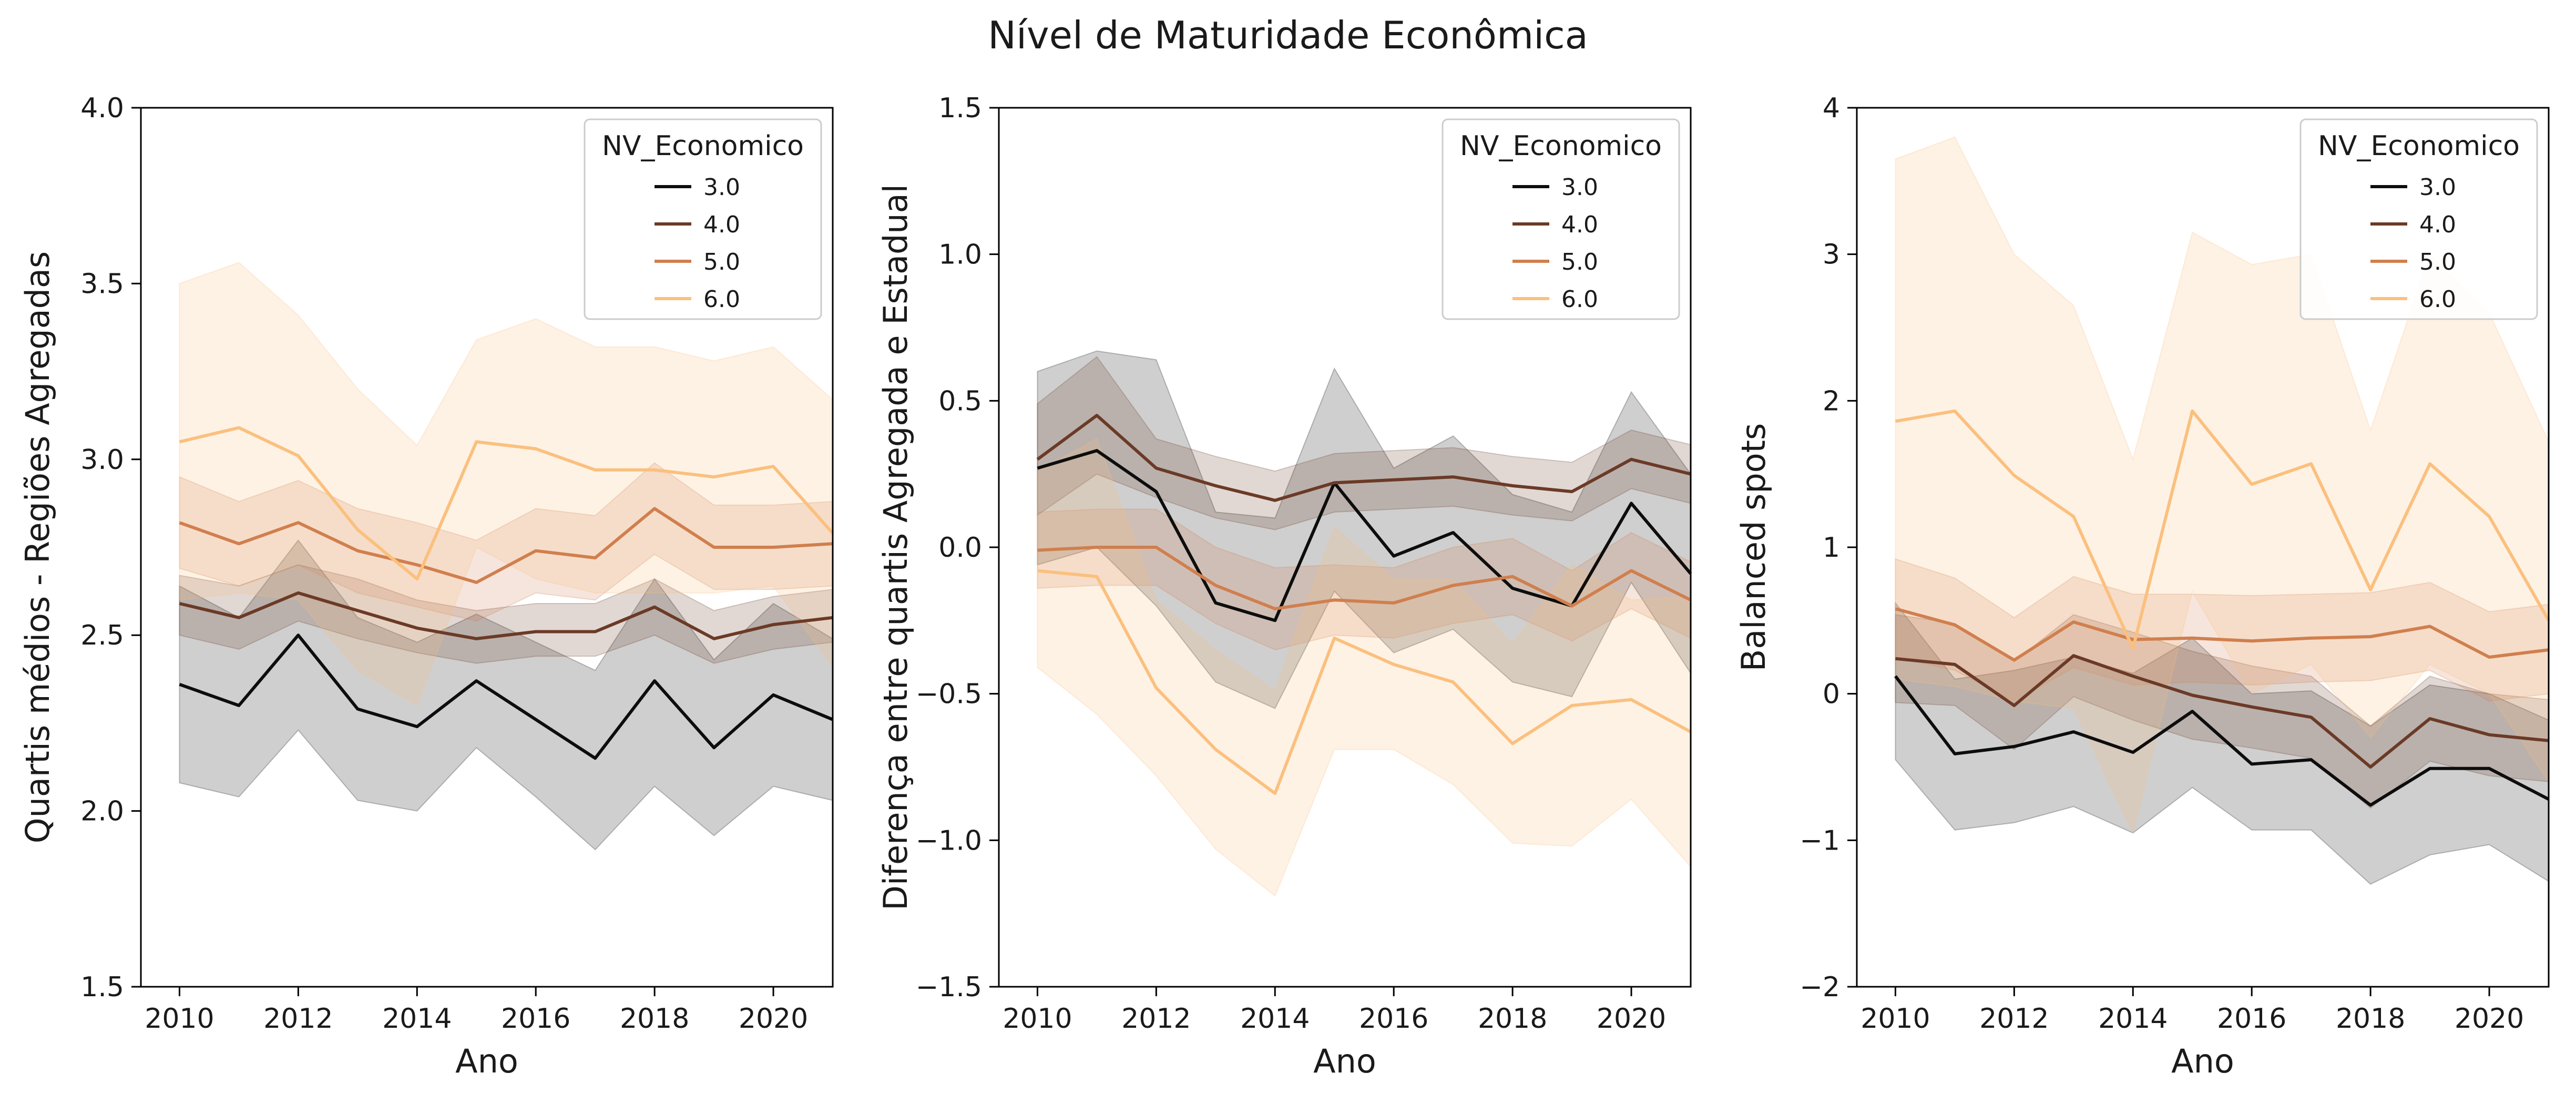 The height and width of the screenshot is (1104, 2576). Describe the element at coordinates (949, 840) in the screenshot. I see `y-tick-label: −1.0` at that location.